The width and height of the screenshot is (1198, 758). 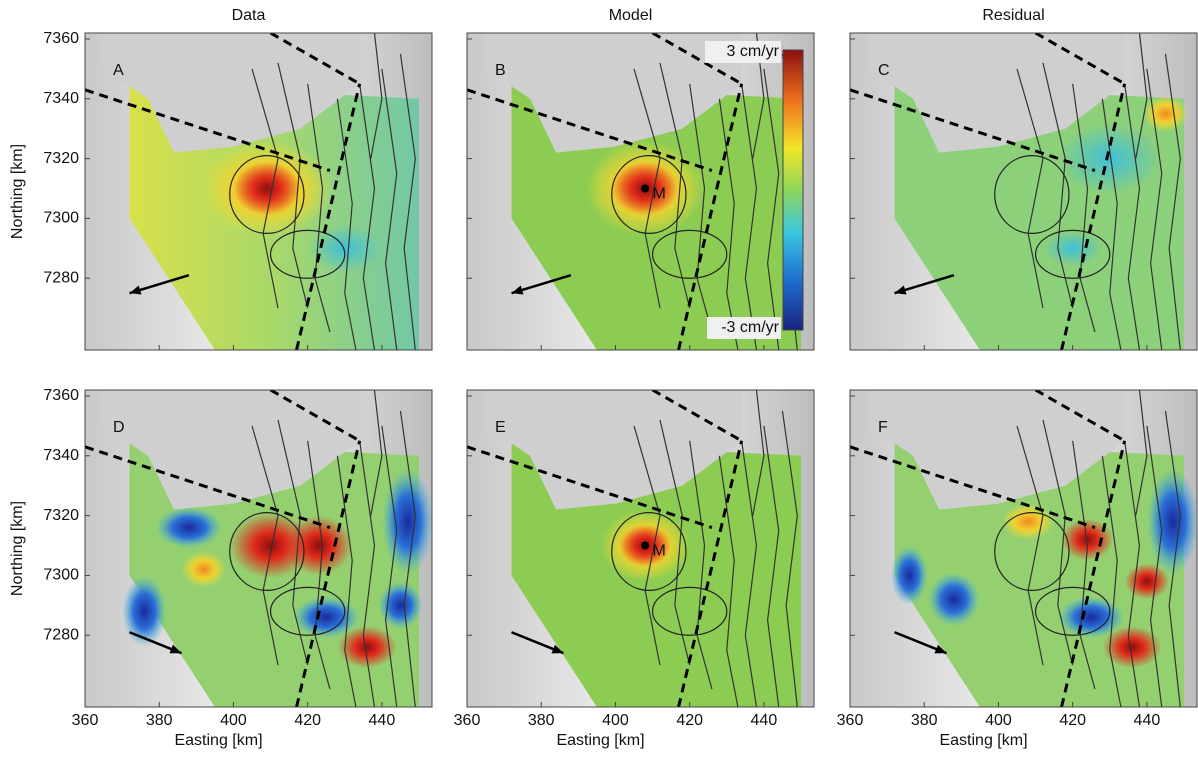 What do you see at coordinates (118, 70) in the screenshot?
I see `panel-label: A` at bounding box center [118, 70].